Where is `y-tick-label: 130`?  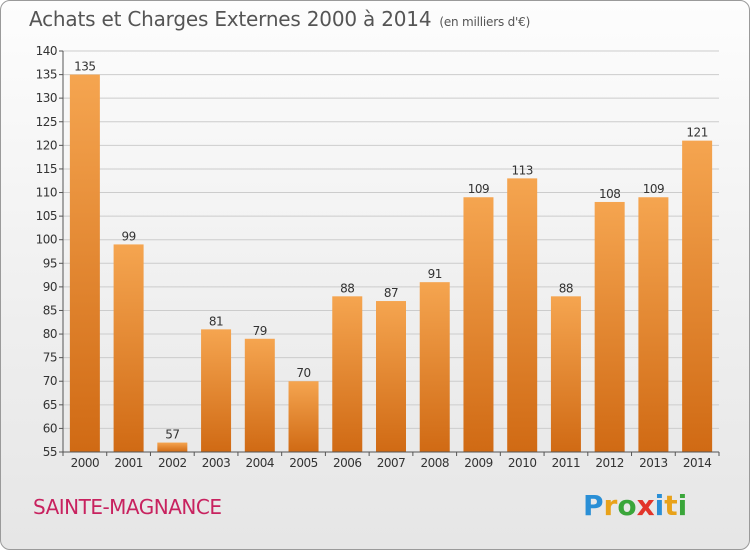
y-tick-label: 130 is located at coordinates (46, 98).